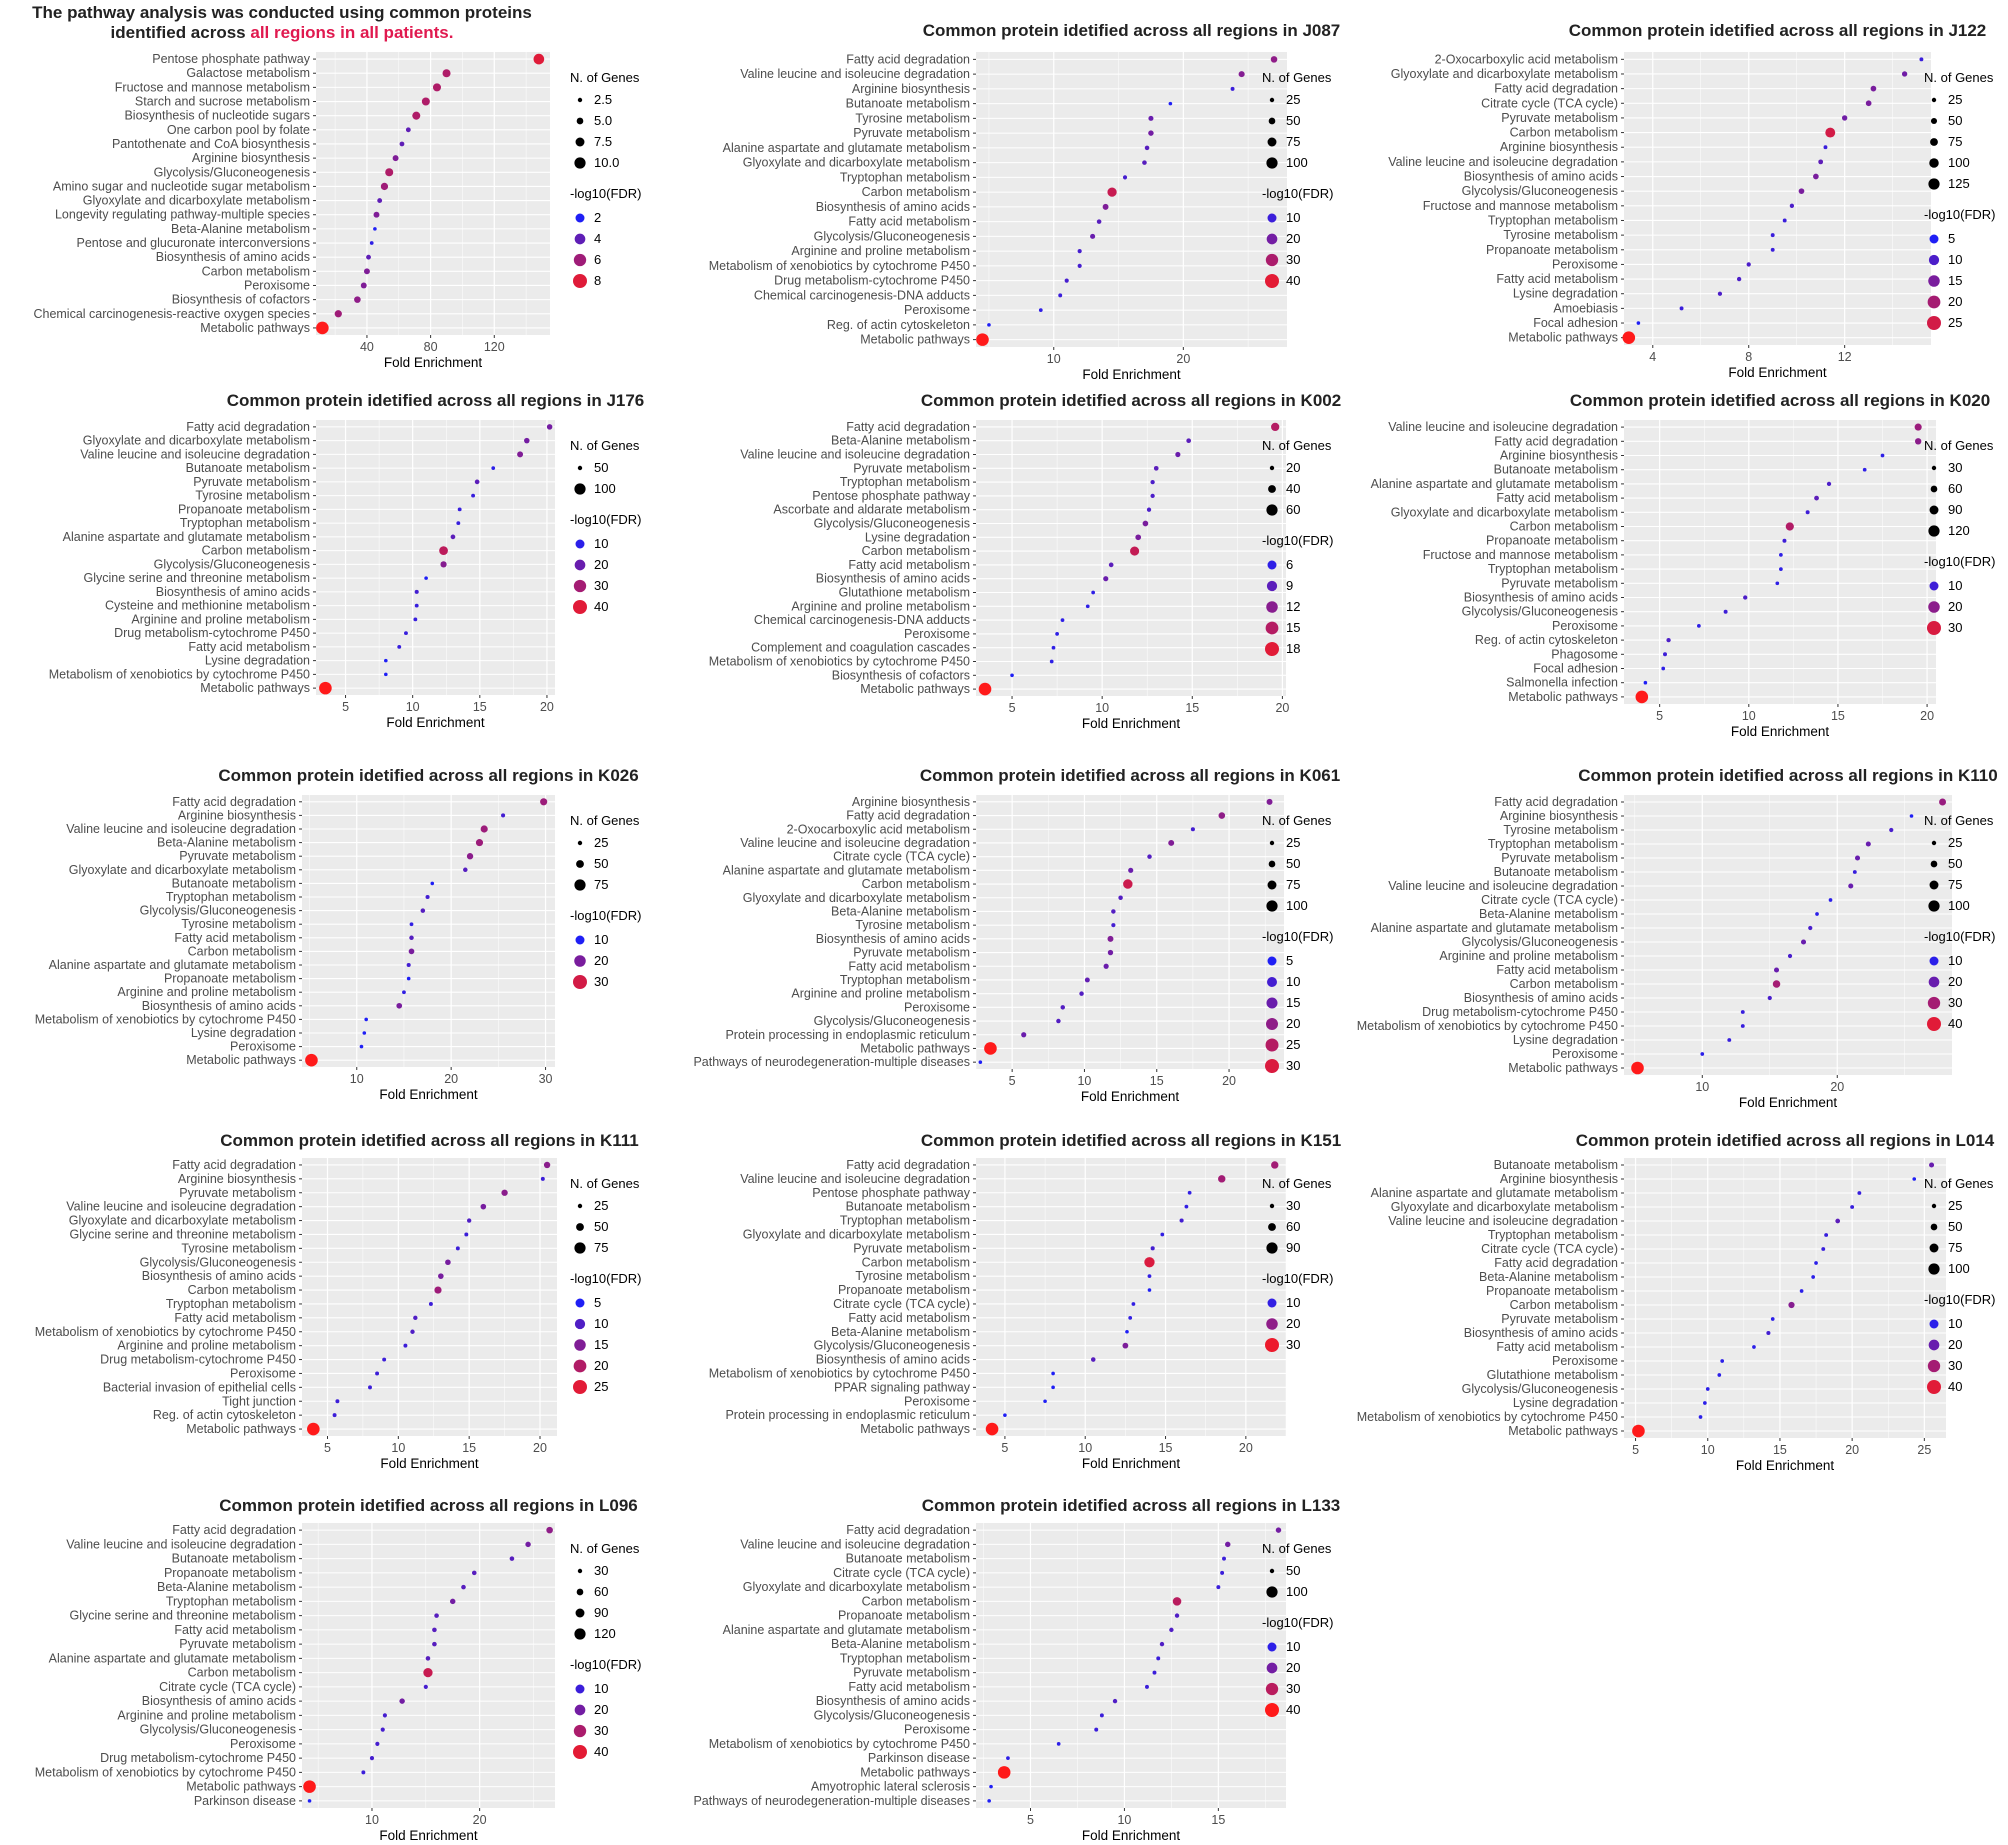 Image resolution: width=2008 pixels, height=1845 pixels. I want to click on x-tick-label-10: 10, so click(1124, 1820).